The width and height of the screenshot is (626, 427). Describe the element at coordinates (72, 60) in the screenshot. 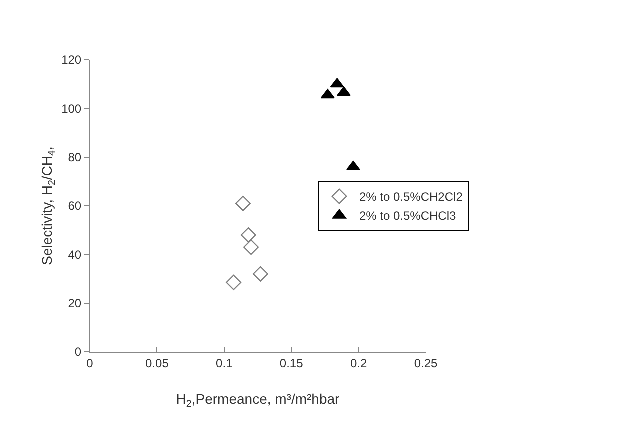

I see `y-tick-label: 120` at that location.